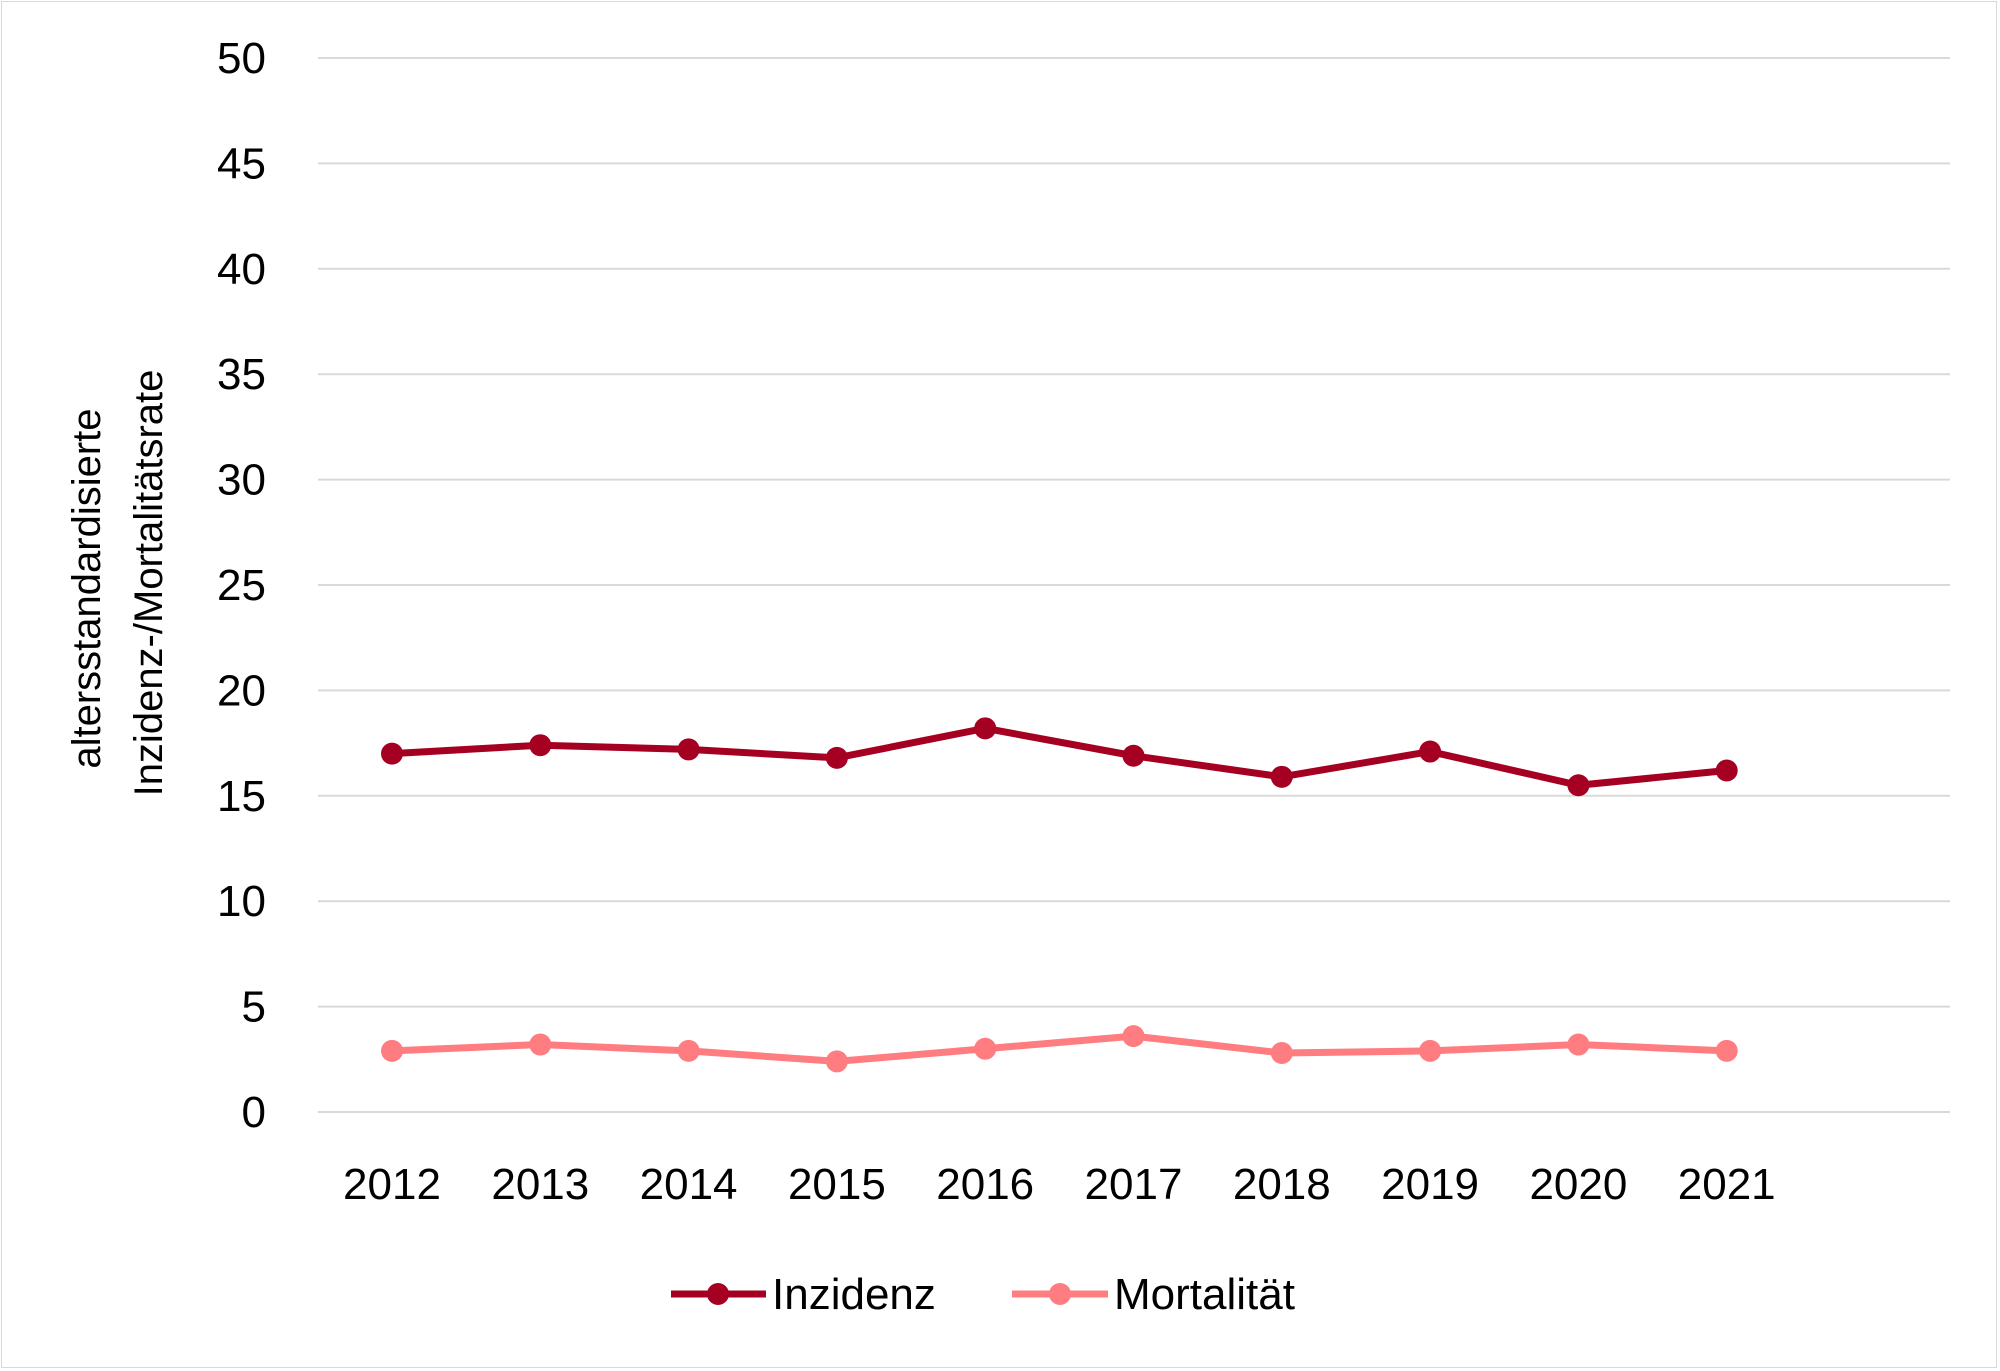 The image size is (2000, 1371). Describe the element at coordinates (392, 1184) in the screenshot. I see `x-tick-label: 2012` at that location.